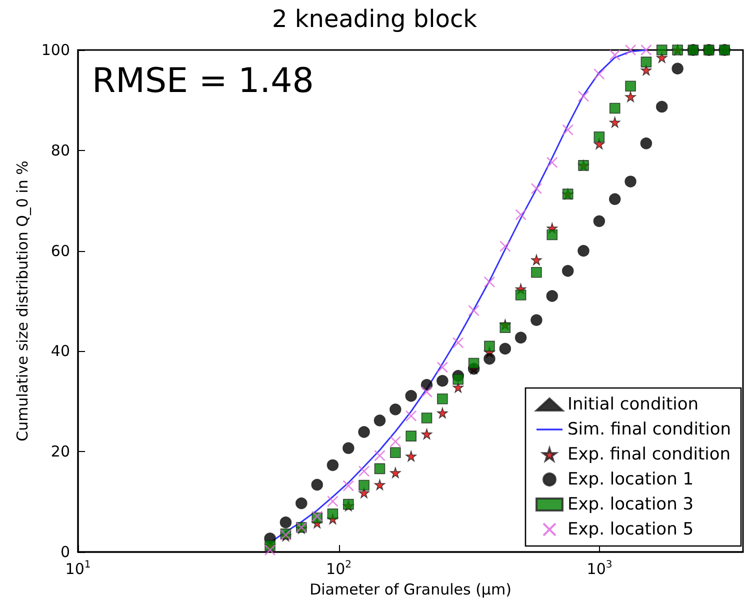  Describe the element at coordinates (65, 552) in the screenshot. I see `y-tick-label: 0` at that location.